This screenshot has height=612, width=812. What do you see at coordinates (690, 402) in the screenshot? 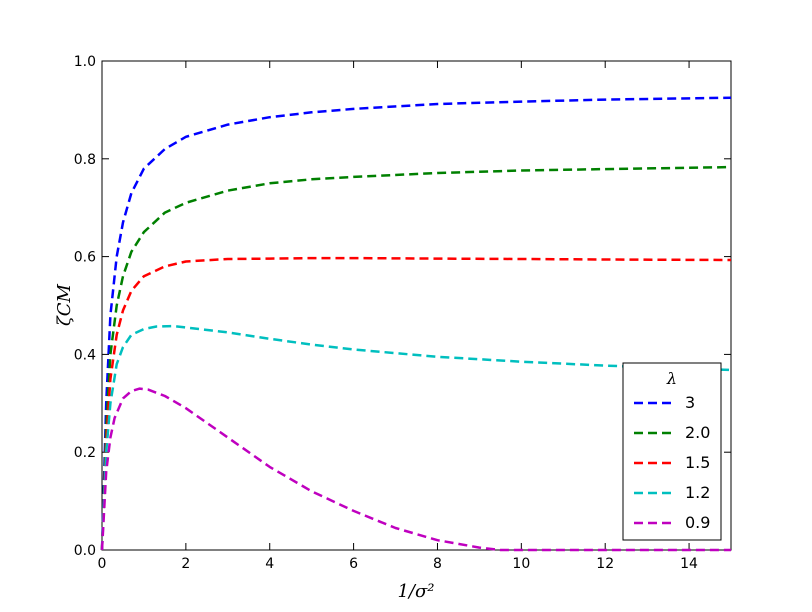
I see `legend-entry-label: 3` at bounding box center [690, 402].